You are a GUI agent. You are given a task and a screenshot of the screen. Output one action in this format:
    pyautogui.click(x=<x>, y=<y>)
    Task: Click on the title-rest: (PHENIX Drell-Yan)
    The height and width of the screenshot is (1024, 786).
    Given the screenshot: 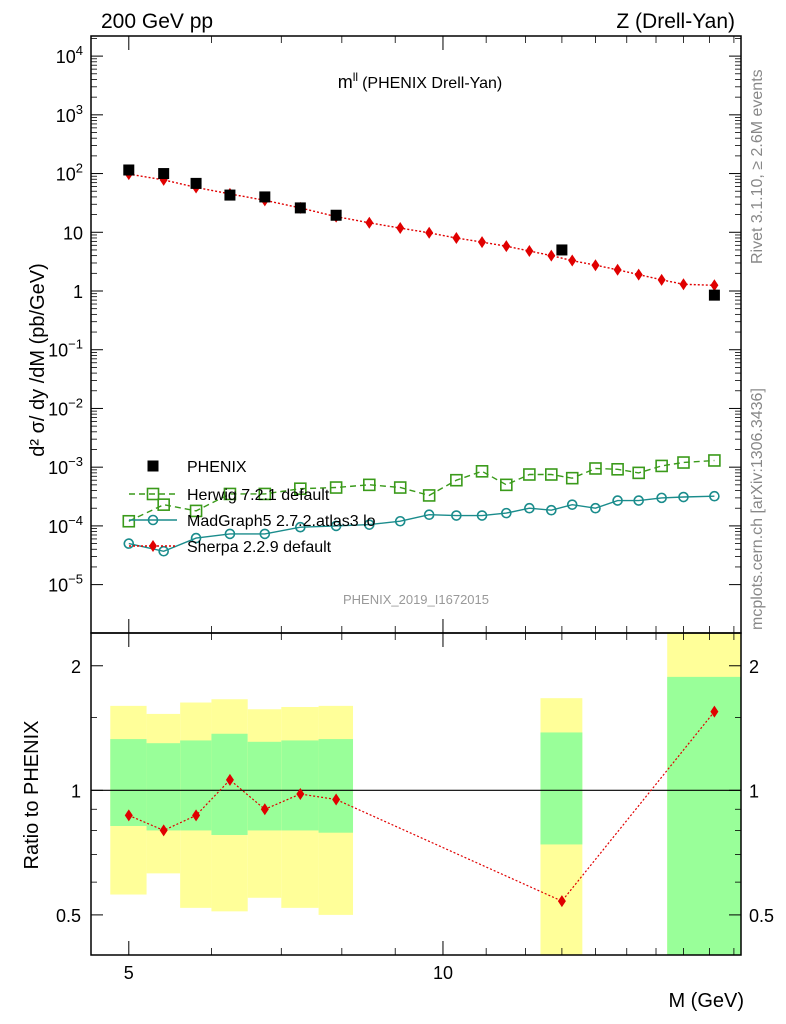 What is the action you would take?
    pyautogui.click(x=432, y=83)
    